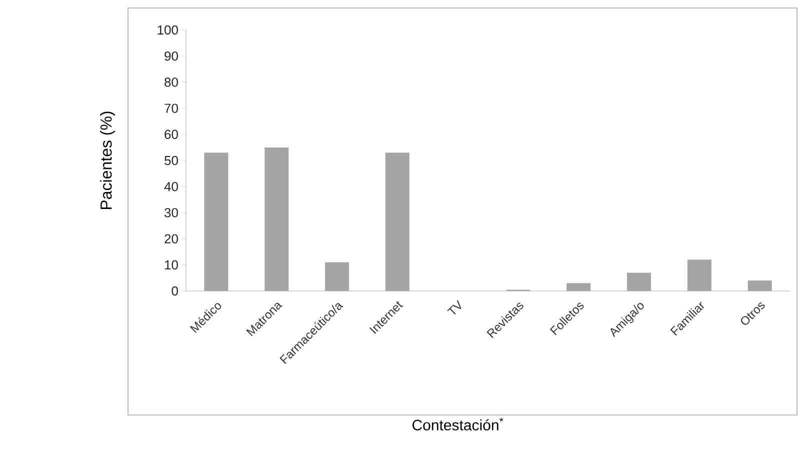  I want to click on y-axis-title: Pacientes (%), so click(107, 160).